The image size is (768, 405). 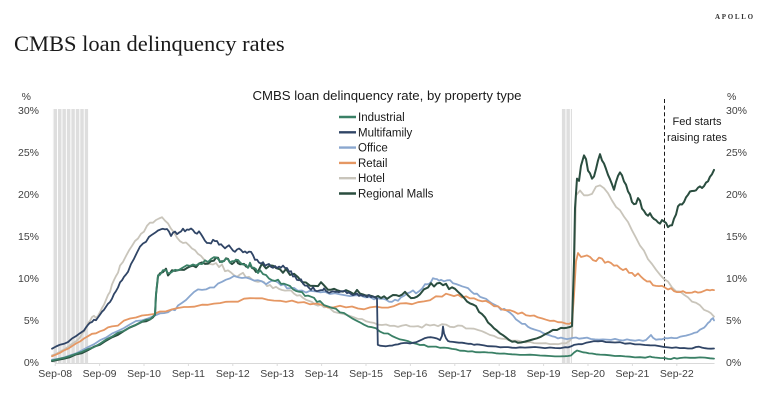 I want to click on svg-text: raising rates, so click(x=697, y=138).